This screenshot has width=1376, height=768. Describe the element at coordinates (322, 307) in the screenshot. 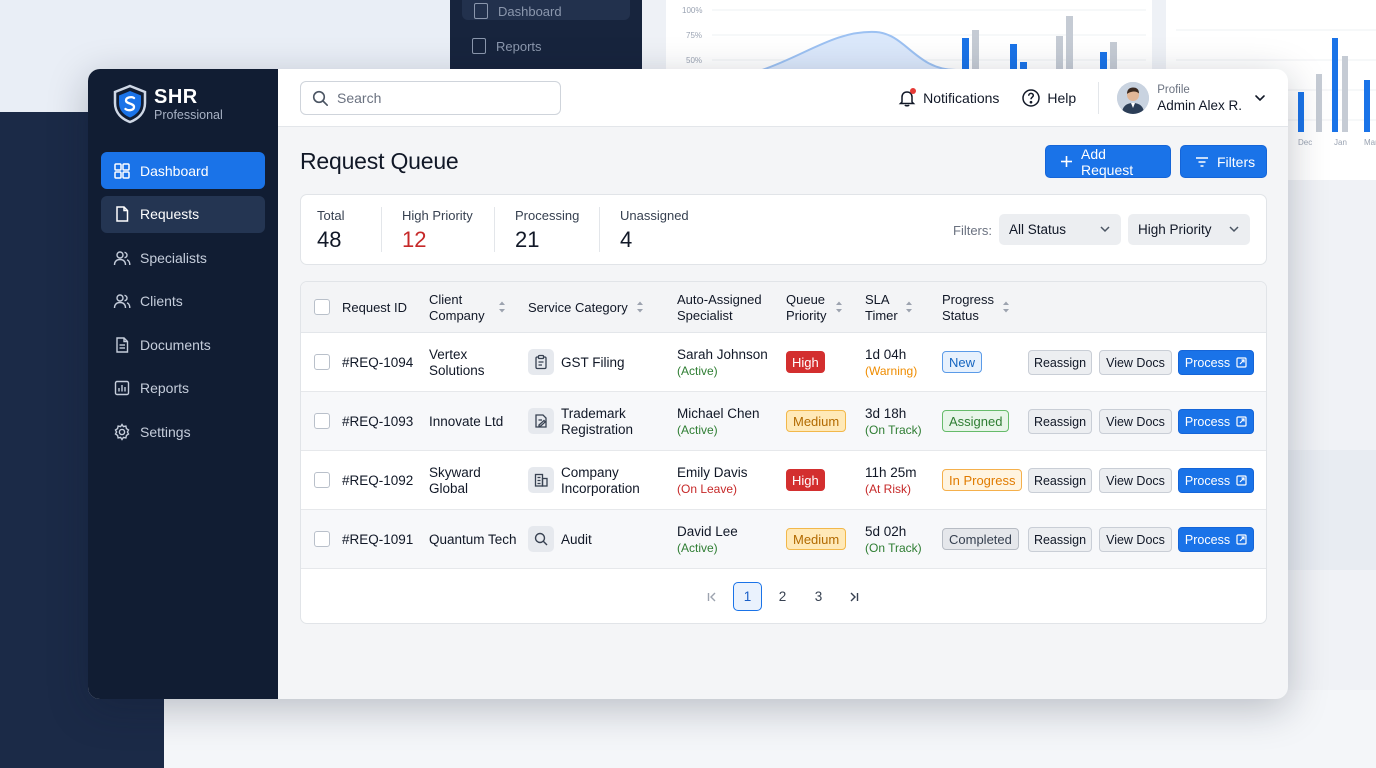

I see `select-all-checkbox` at that location.